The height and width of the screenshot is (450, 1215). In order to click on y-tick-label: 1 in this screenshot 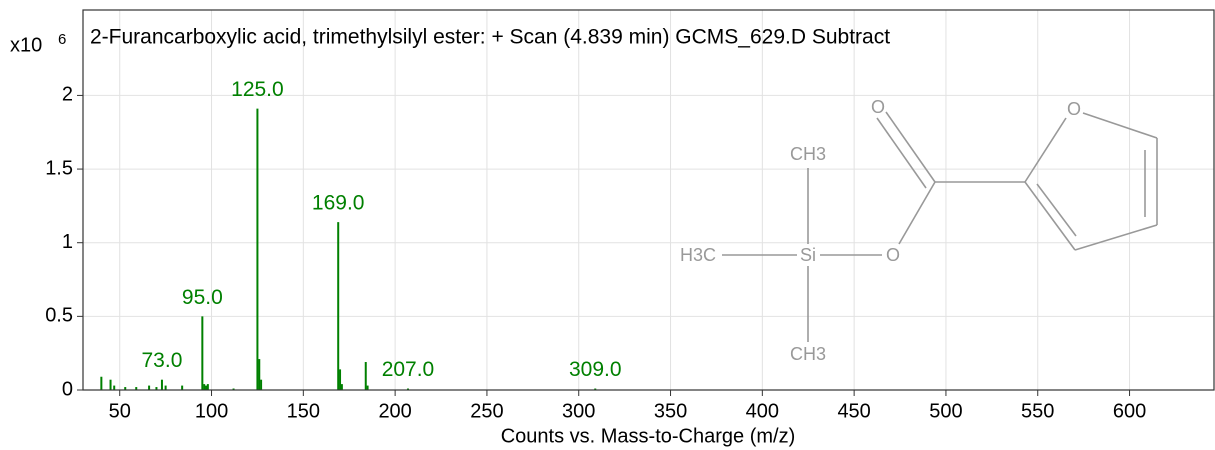, I will do `click(67, 242)`.